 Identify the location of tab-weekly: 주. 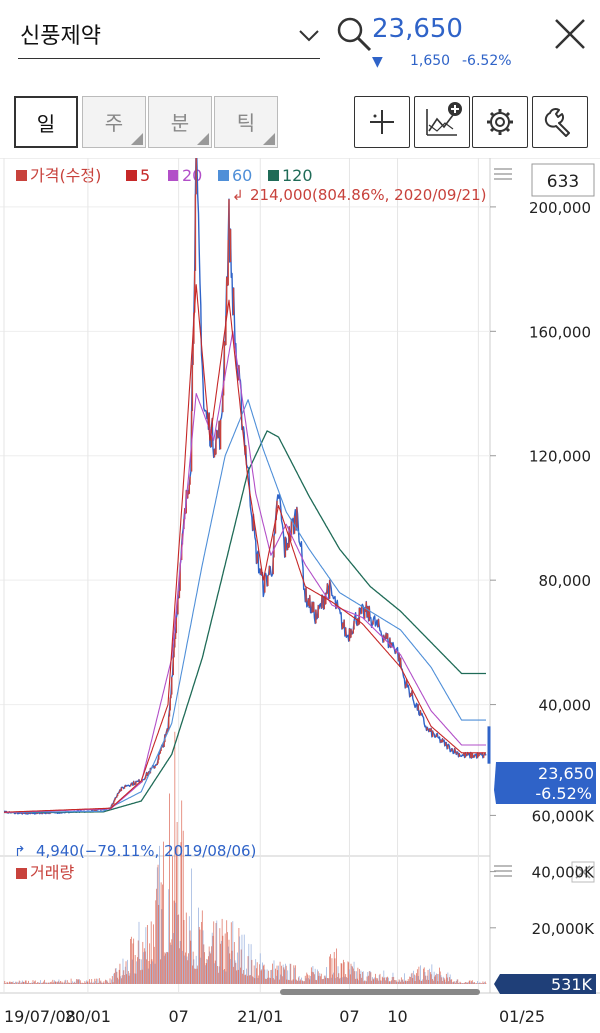
(114, 122).